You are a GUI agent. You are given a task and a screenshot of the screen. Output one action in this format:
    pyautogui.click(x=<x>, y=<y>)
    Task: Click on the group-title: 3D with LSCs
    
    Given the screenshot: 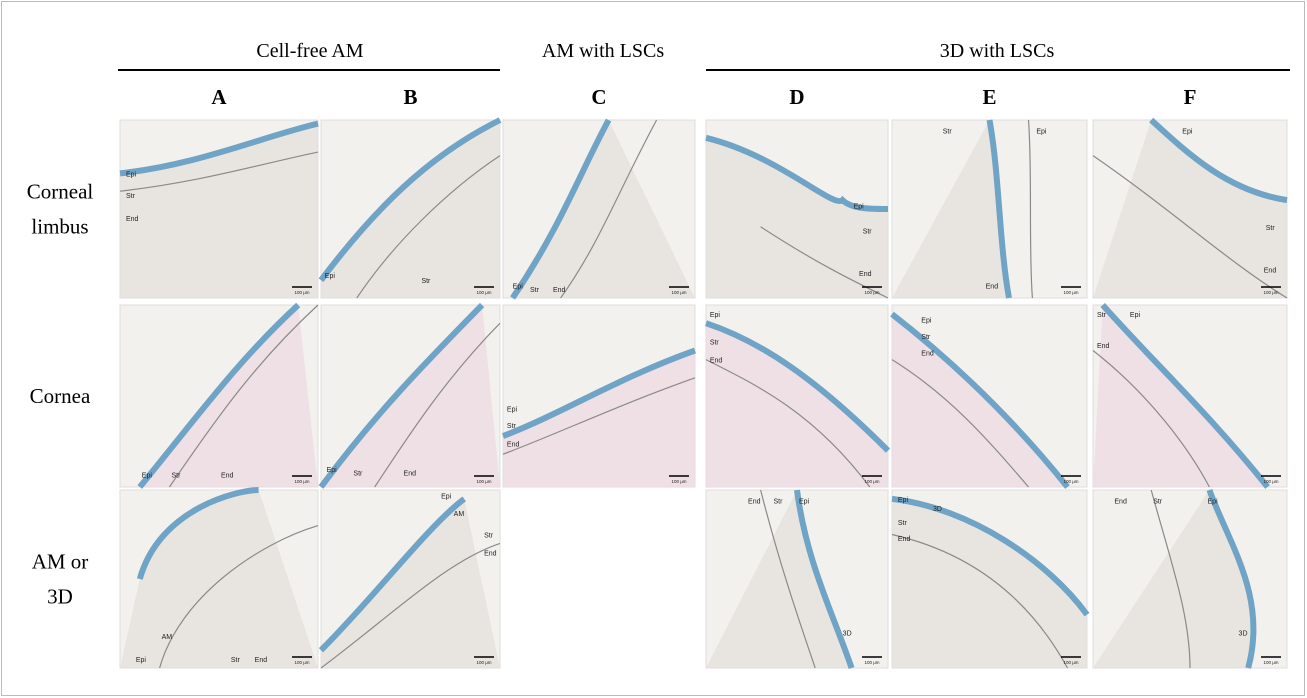 What is the action you would take?
    pyautogui.click(x=997, y=51)
    